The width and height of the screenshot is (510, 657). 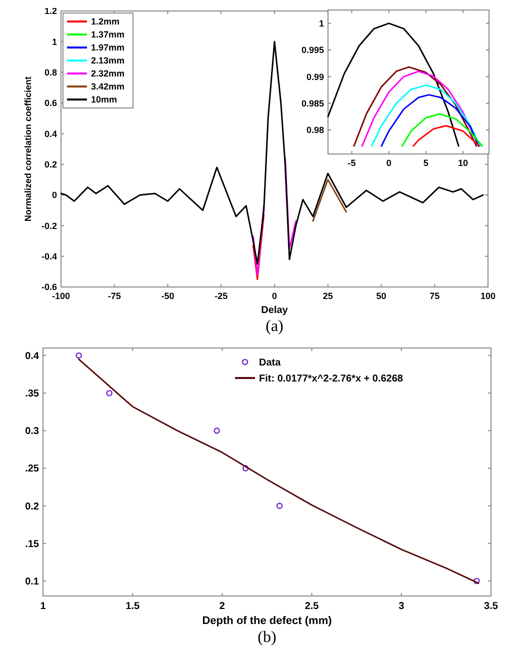 What do you see at coordinates (114, 296) in the screenshot?
I see `x-tick-label: -75` at bounding box center [114, 296].